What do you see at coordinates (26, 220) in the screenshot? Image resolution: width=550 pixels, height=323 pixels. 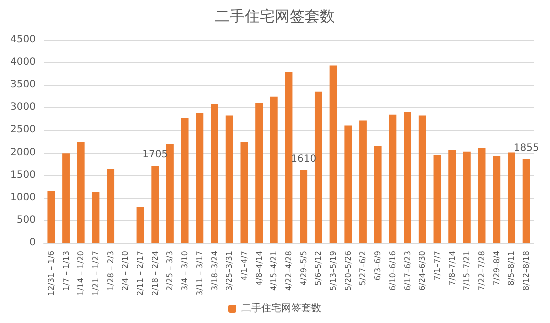 I see `y-tick-label: 500` at bounding box center [26, 220].